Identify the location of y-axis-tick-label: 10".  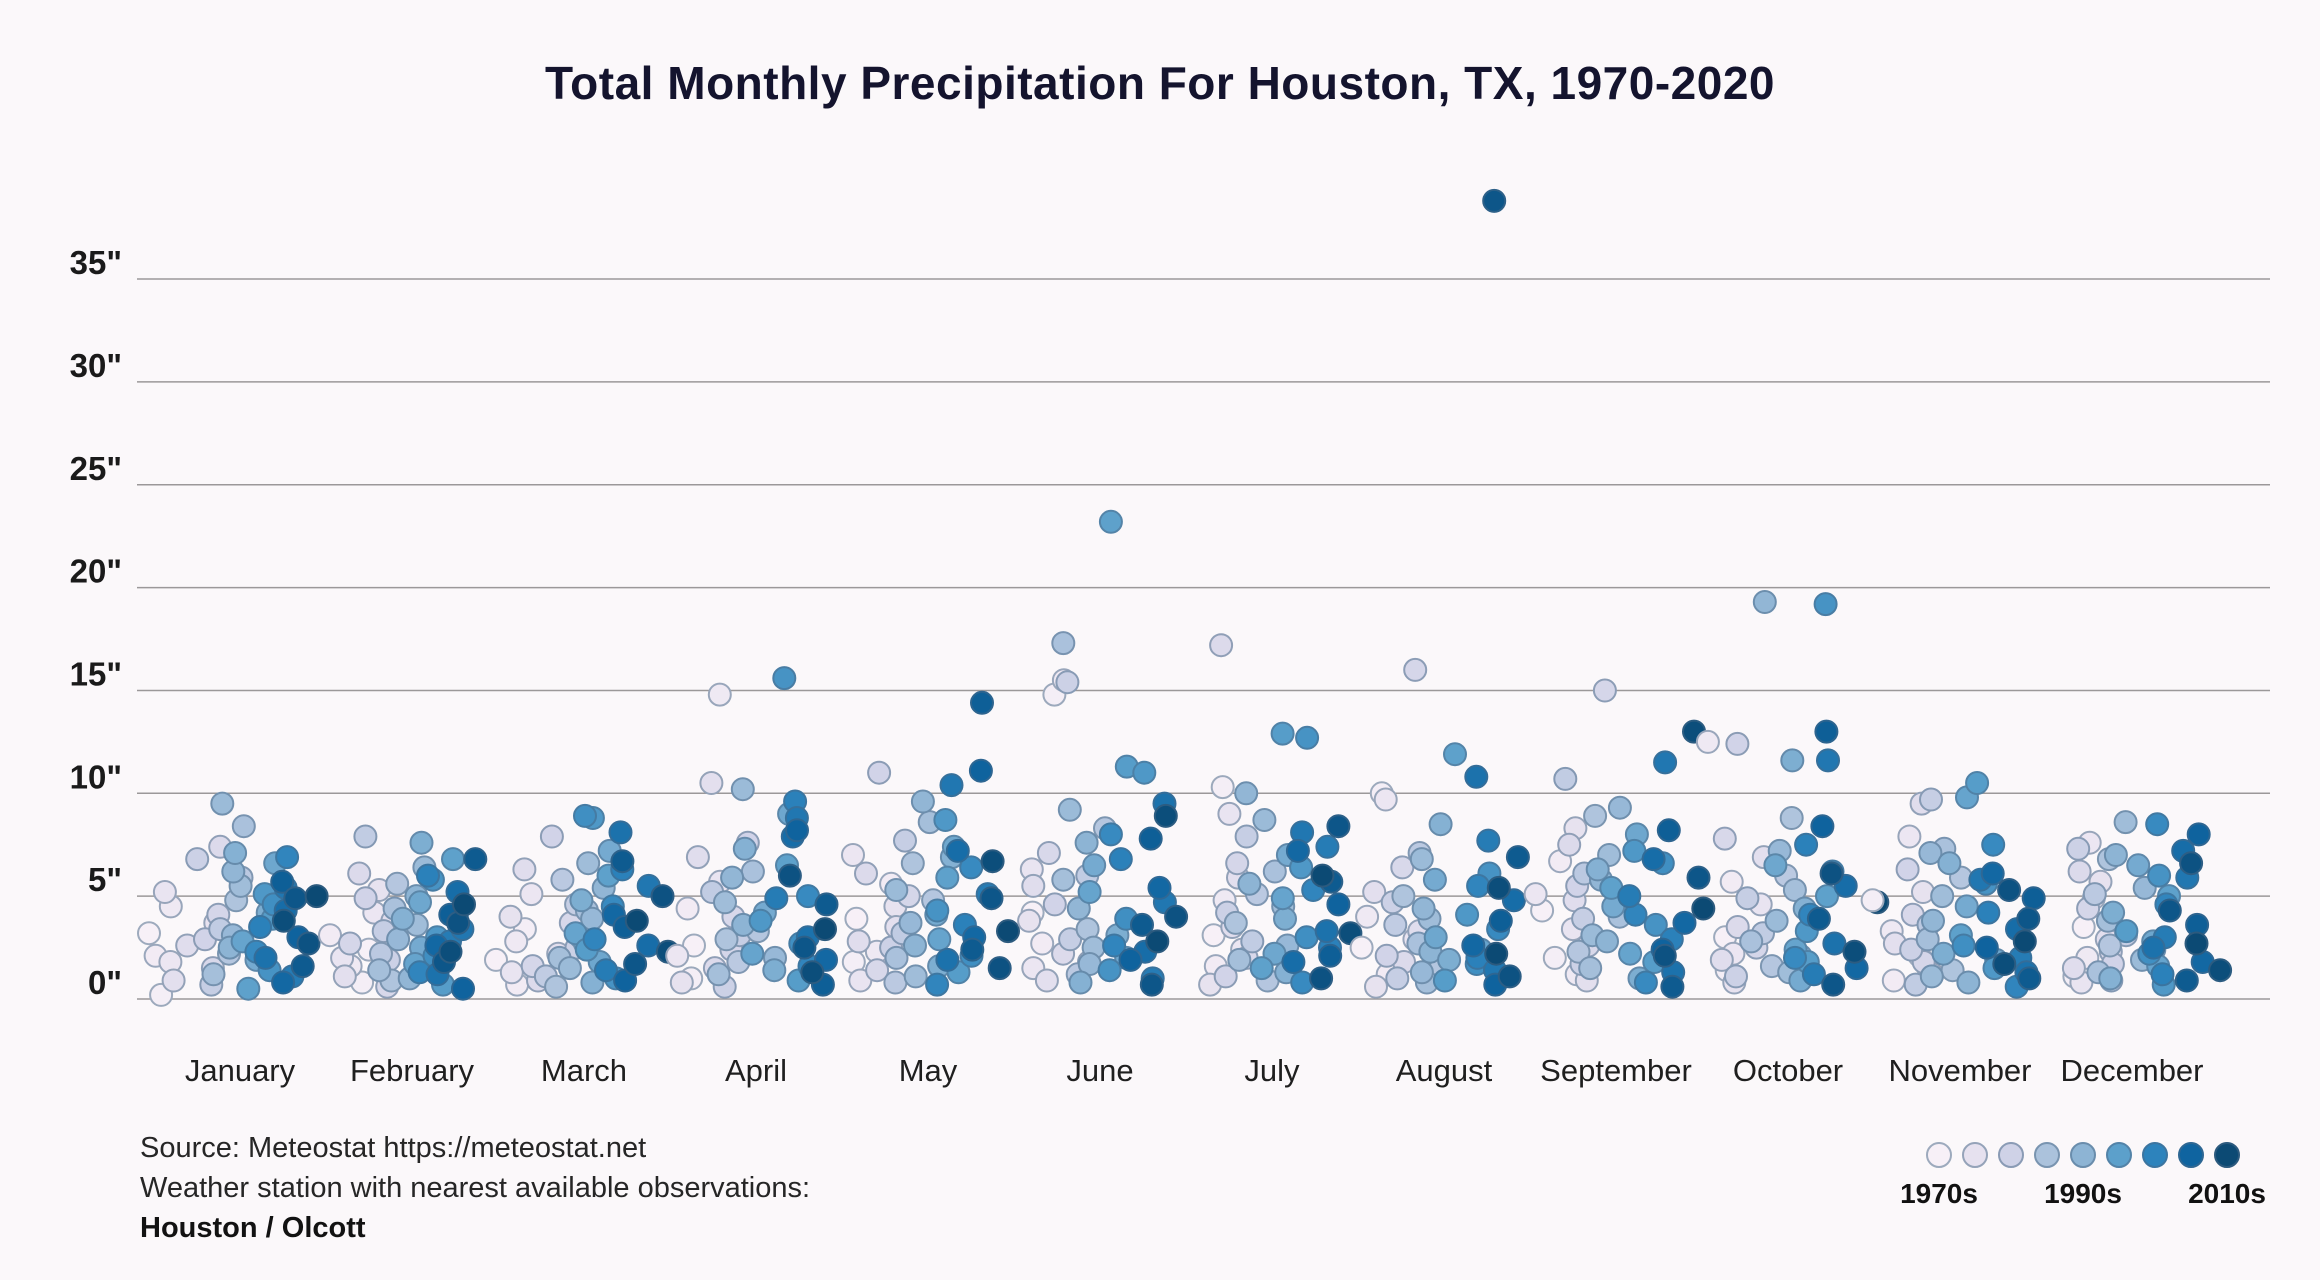
(96, 776).